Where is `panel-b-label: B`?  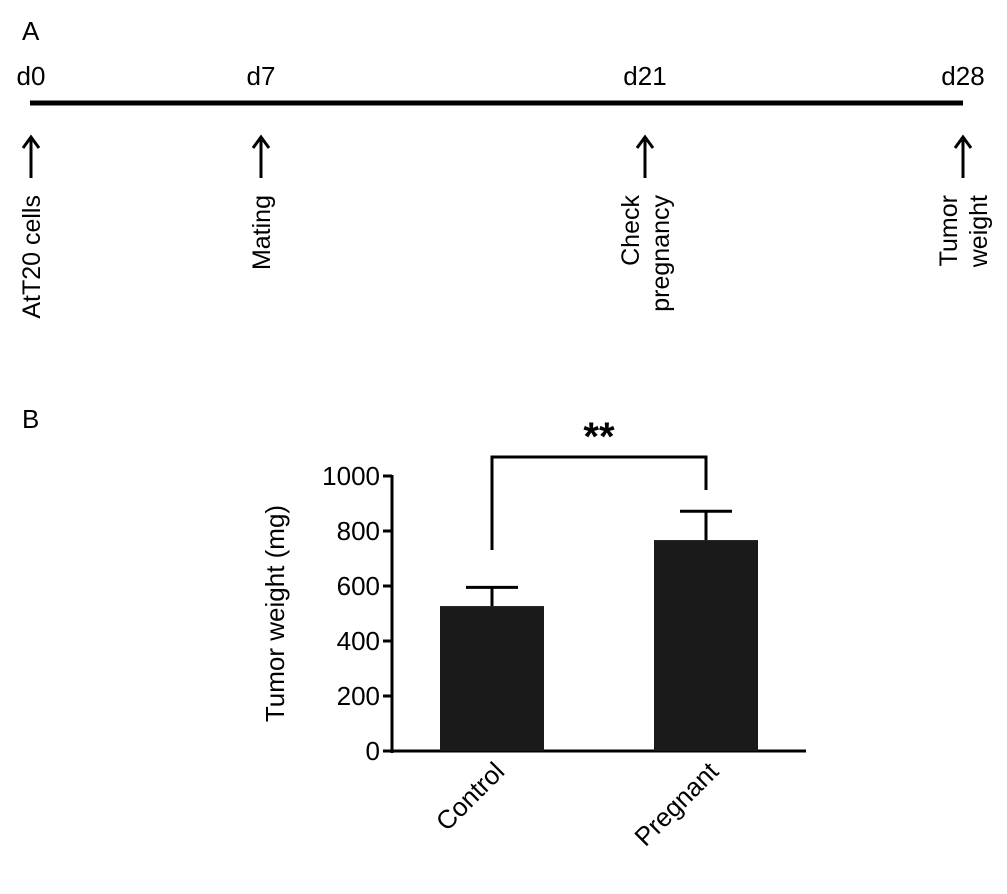
panel-b-label: B is located at coordinates (30, 419).